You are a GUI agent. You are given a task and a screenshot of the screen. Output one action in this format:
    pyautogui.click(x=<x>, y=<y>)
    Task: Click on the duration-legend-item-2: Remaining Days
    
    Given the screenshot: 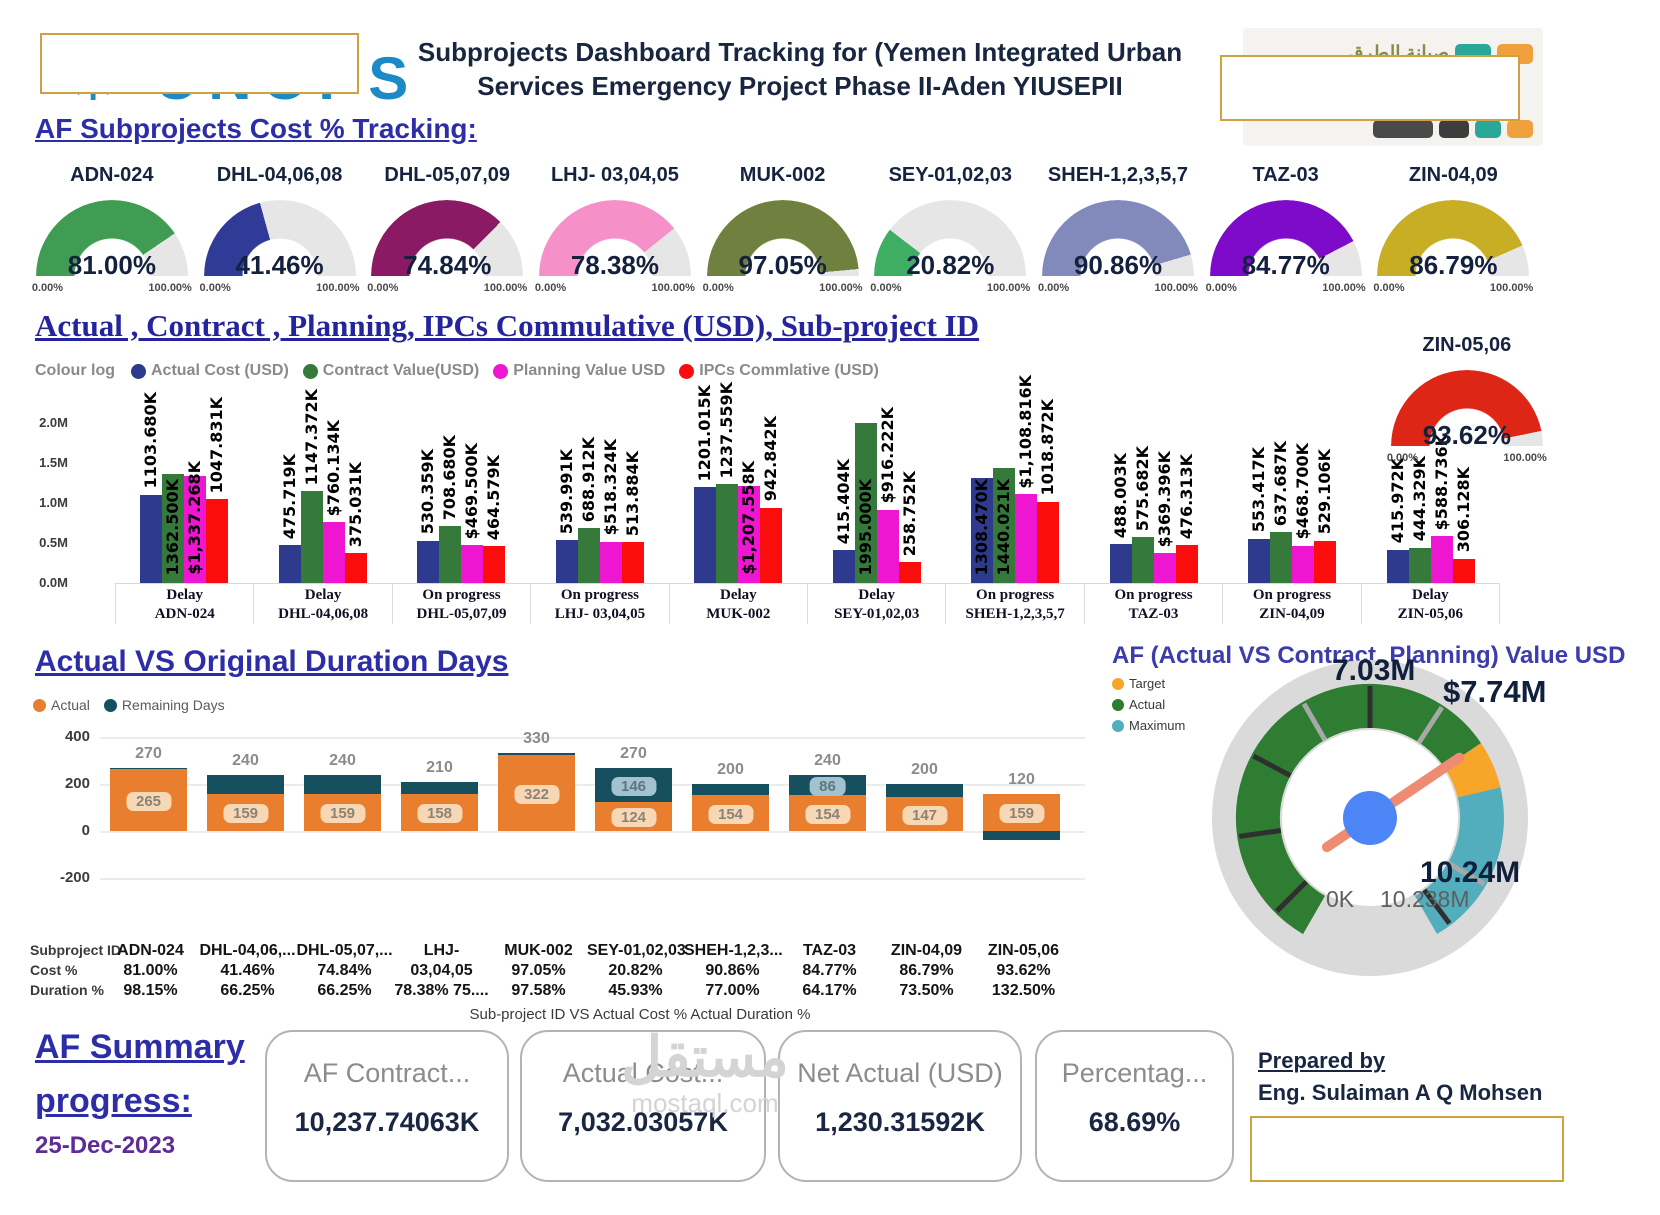 What is the action you would take?
    pyautogui.click(x=164, y=705)
    